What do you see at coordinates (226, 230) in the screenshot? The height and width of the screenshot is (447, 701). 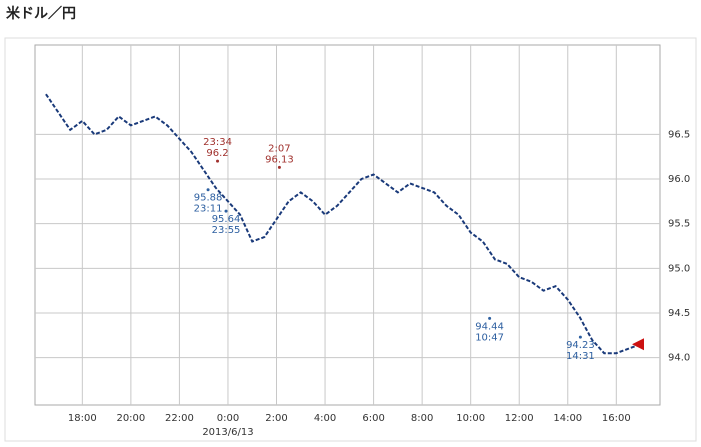 I see `low-time: 23:55` at bounding box center [226, 230].